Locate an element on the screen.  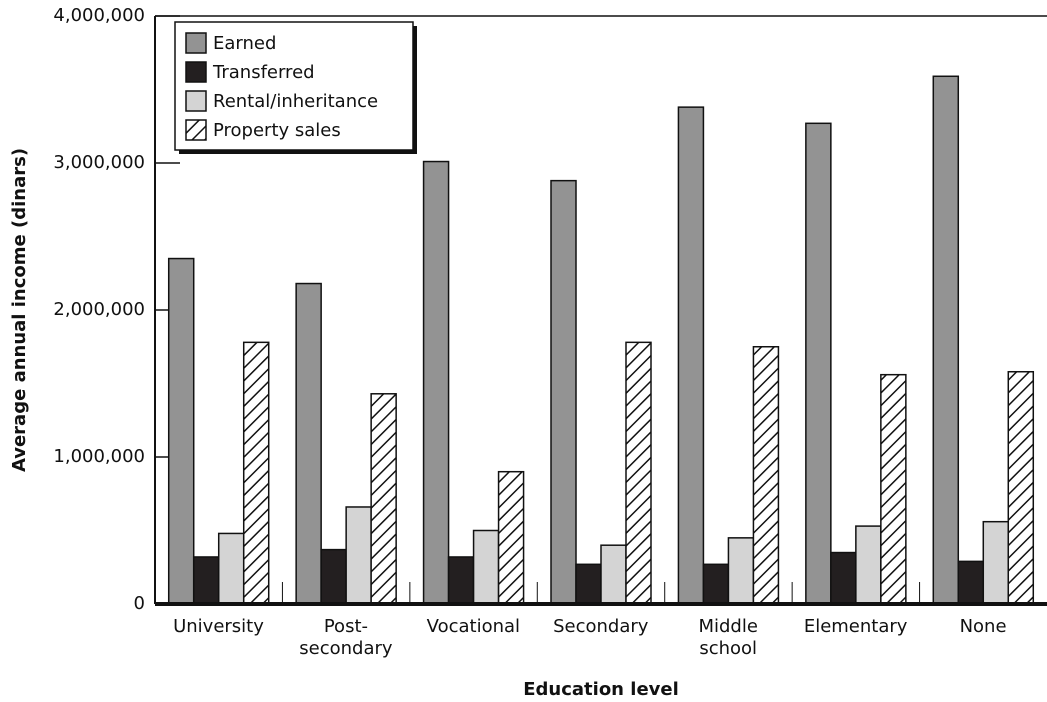
y-tick-label: 2,000,000 is located at coordinates (99, 309).